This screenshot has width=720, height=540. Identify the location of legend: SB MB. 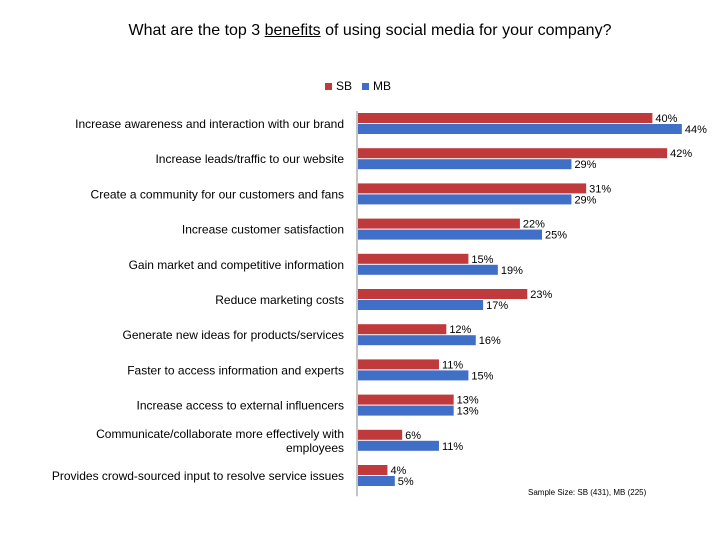
(363, 86).